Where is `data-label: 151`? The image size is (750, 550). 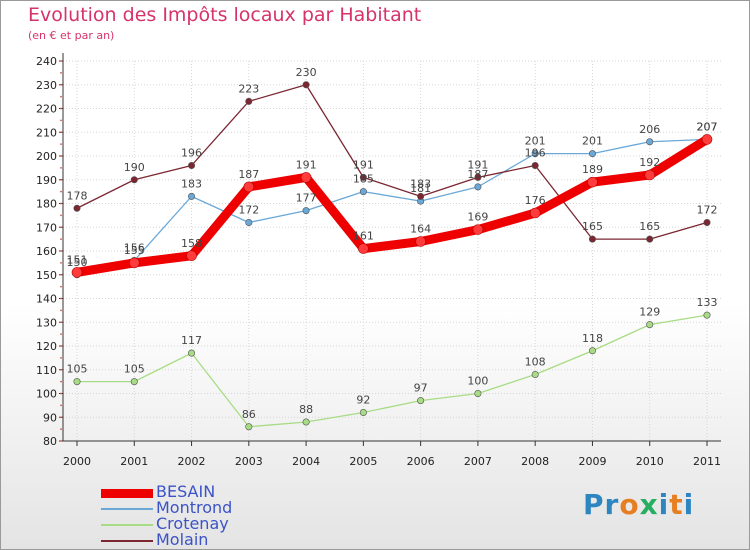 data-label: 151 is located at coordinates (77, 259).